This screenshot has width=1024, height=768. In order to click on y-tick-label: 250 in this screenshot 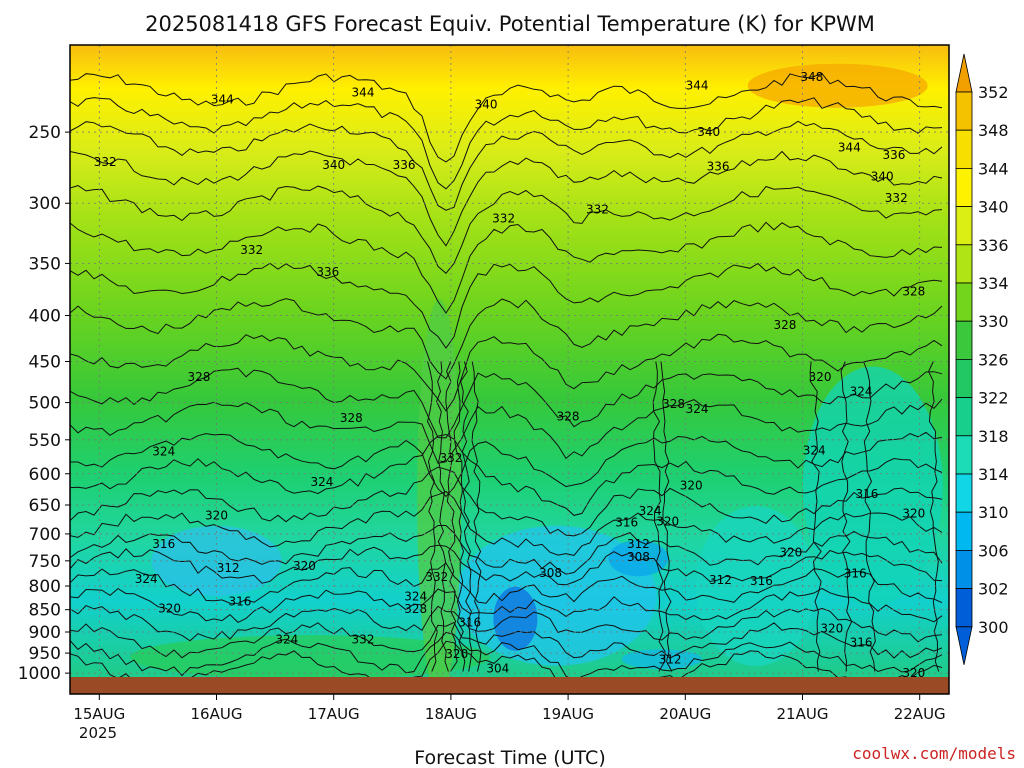, I will do `click(45, 133)`.